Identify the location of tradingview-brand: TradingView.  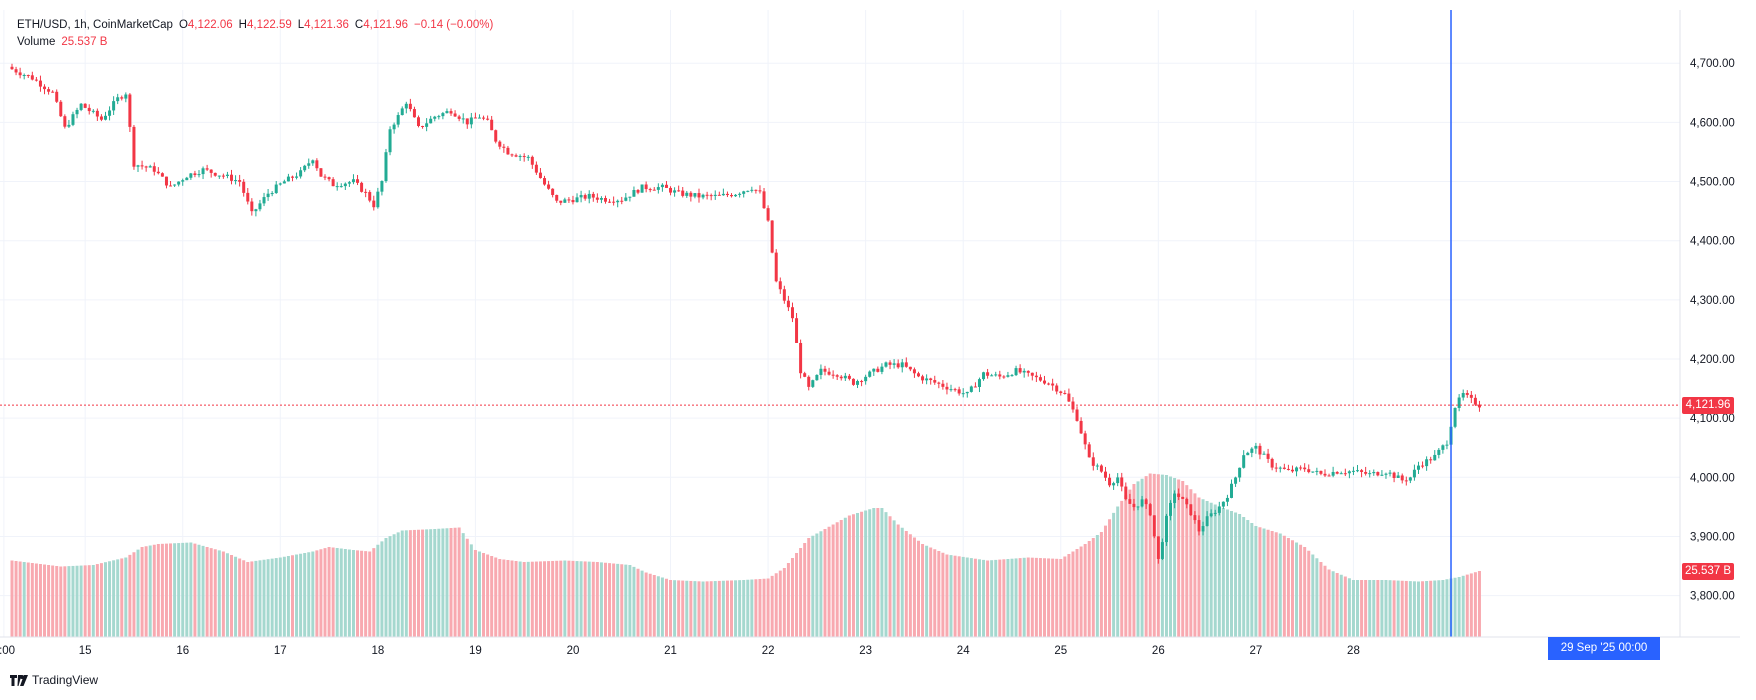
(54, 680).